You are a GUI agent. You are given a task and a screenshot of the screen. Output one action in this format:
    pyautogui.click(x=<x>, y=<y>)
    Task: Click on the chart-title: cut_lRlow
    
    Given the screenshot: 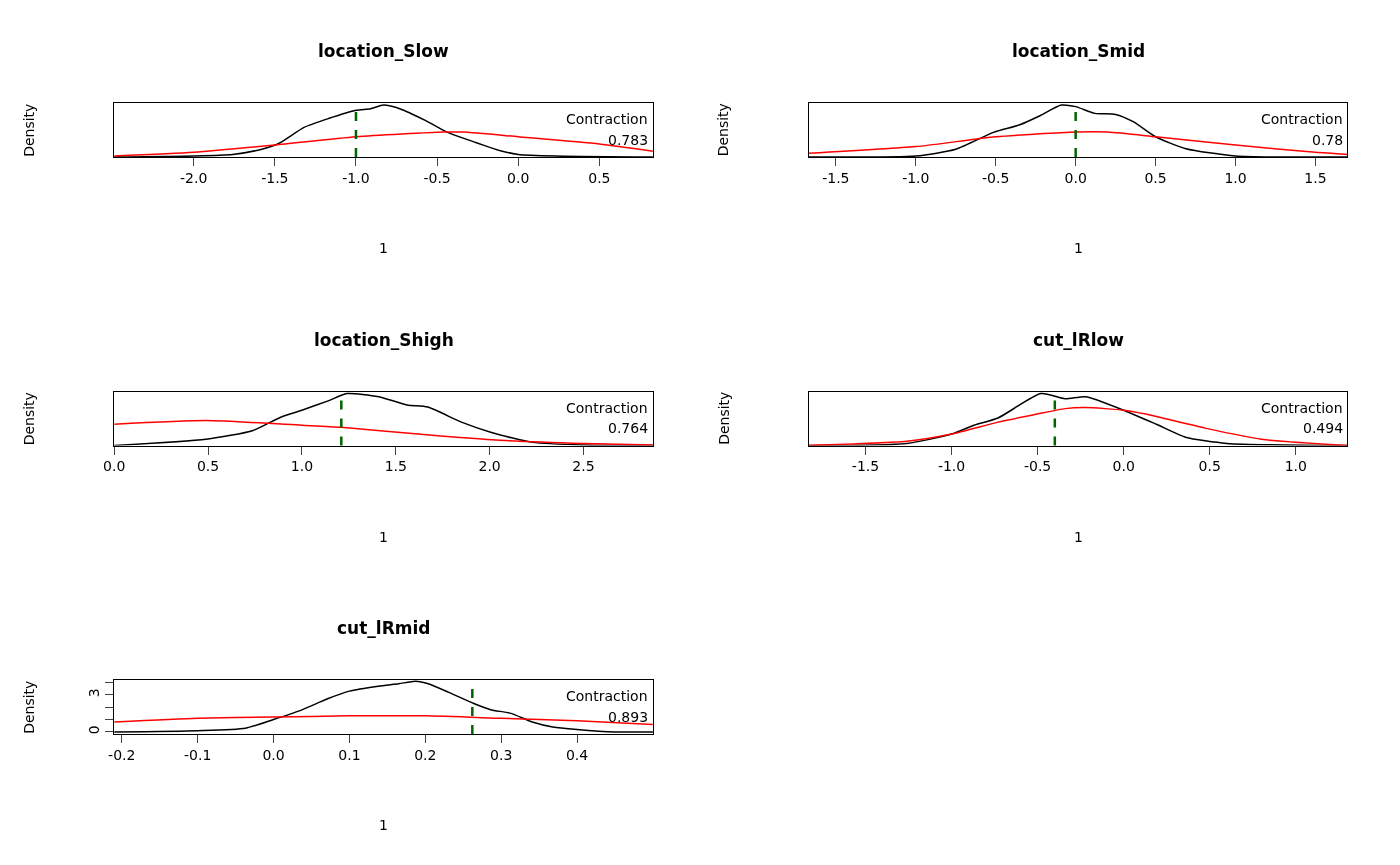 What is the action you would take?
    pyautogui.click(x=1079, y=340)
    